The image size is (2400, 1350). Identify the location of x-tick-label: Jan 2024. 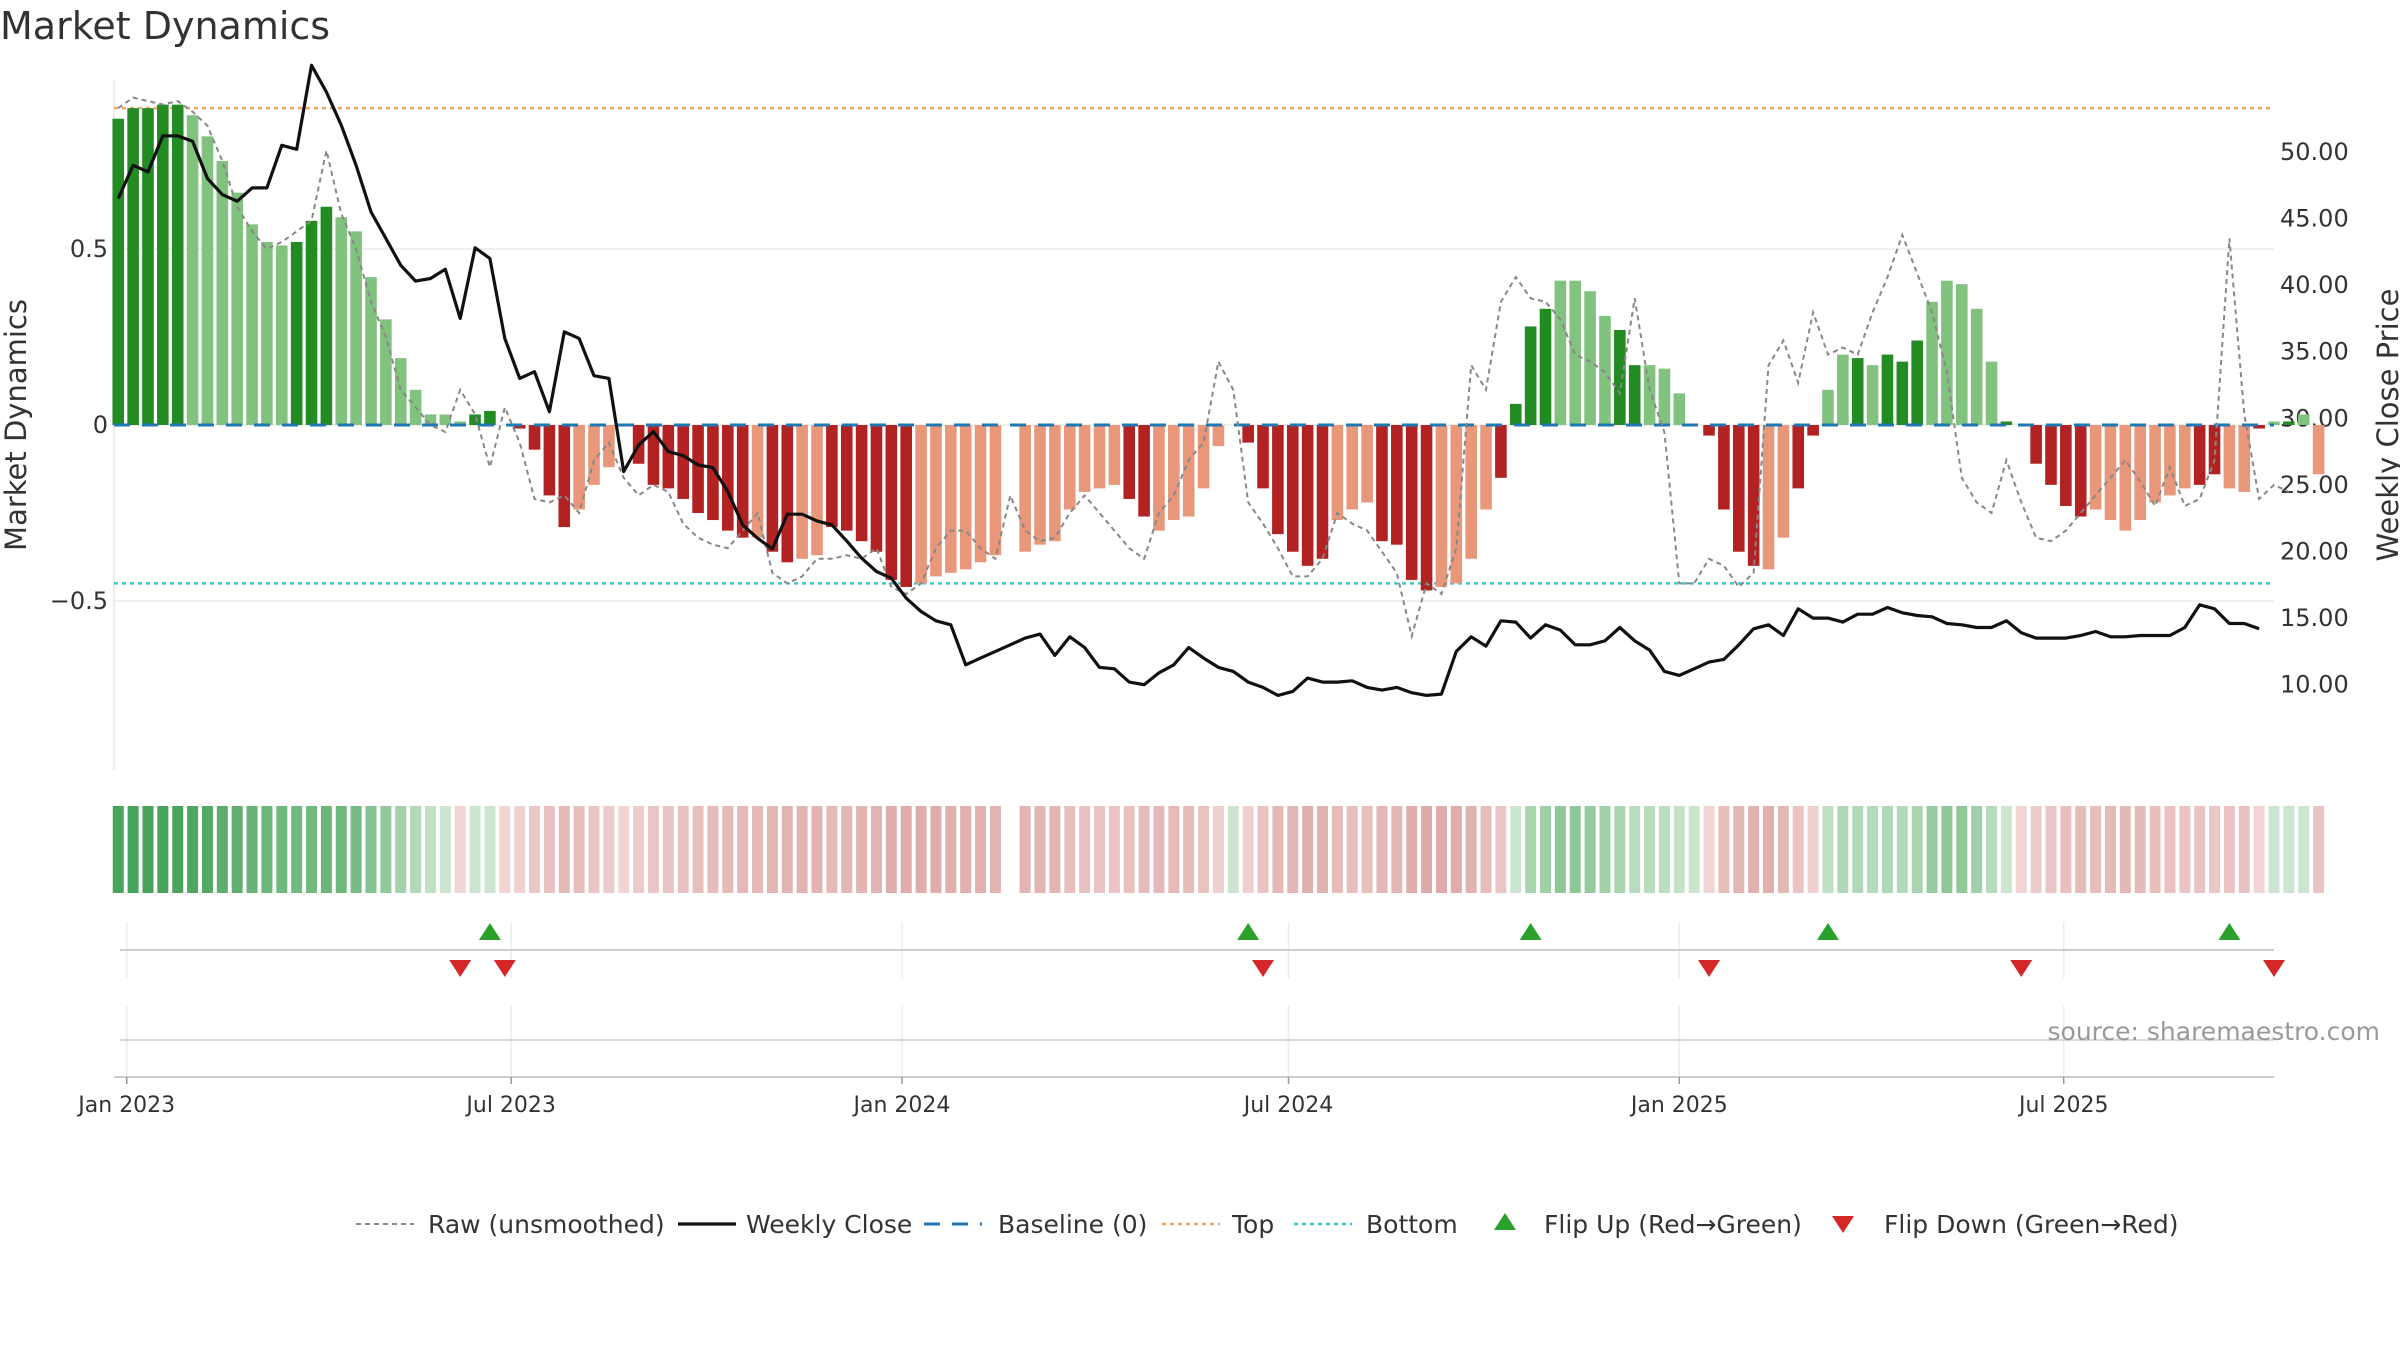
(901, 1105).